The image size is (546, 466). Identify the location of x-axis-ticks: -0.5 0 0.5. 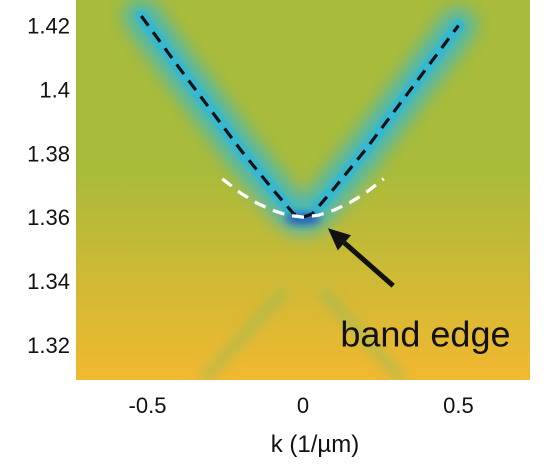
(301, 405).